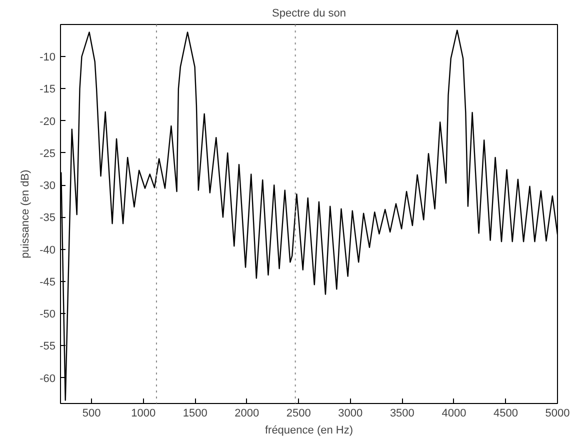 The image size is (575, 439). Describe the element at coordinates (298, 414) in the screenshot. I see `x-tick-label: 2500` at that location.